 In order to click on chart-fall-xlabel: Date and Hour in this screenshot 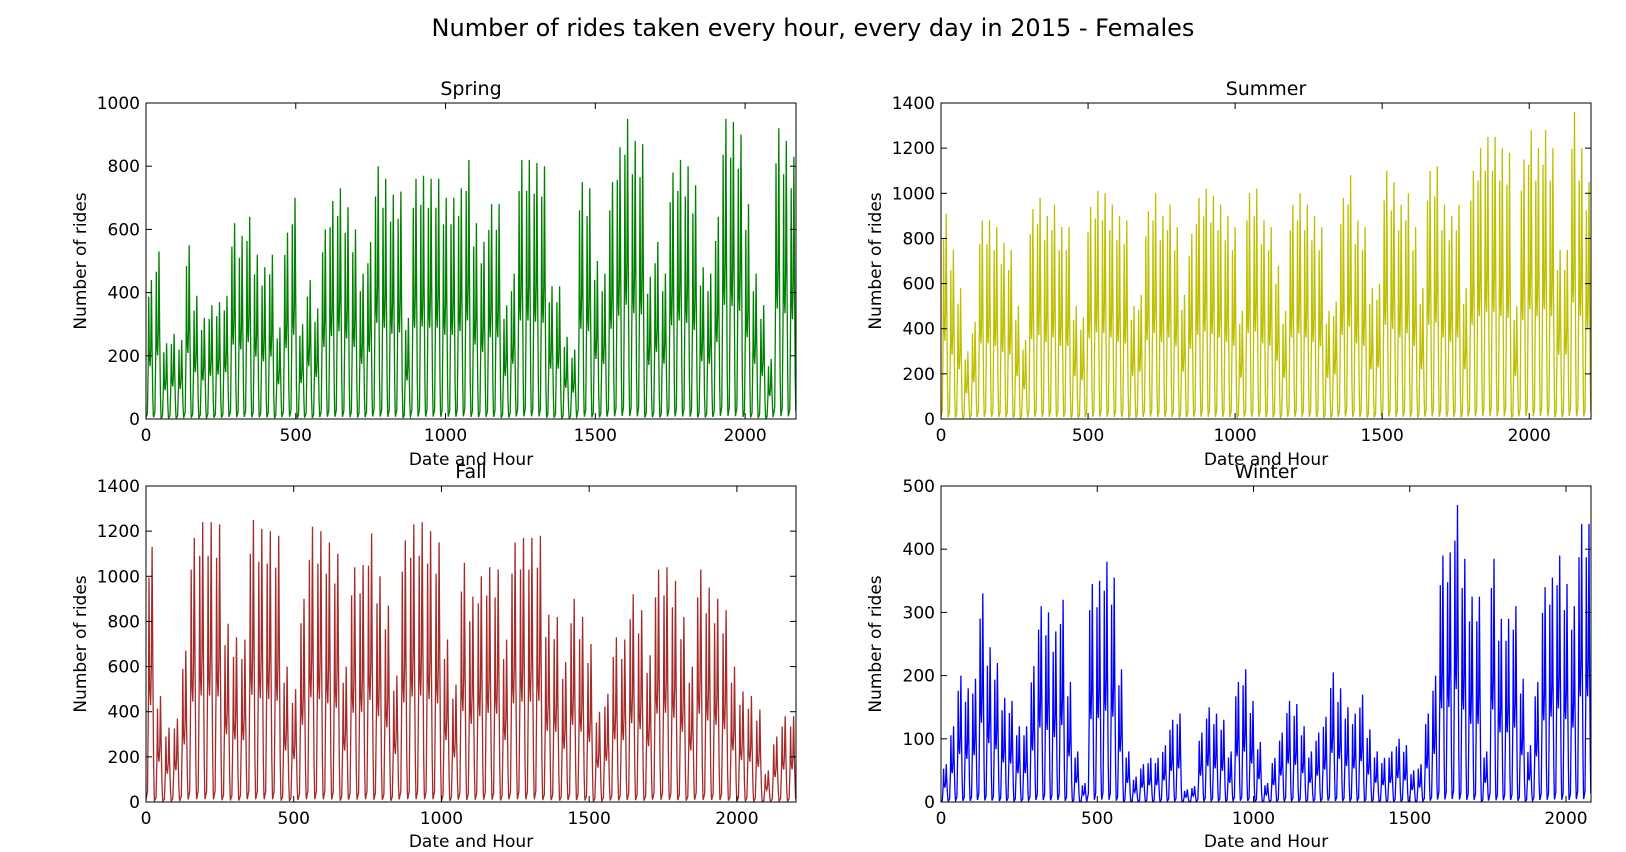, I will do `click(471, 842)`.